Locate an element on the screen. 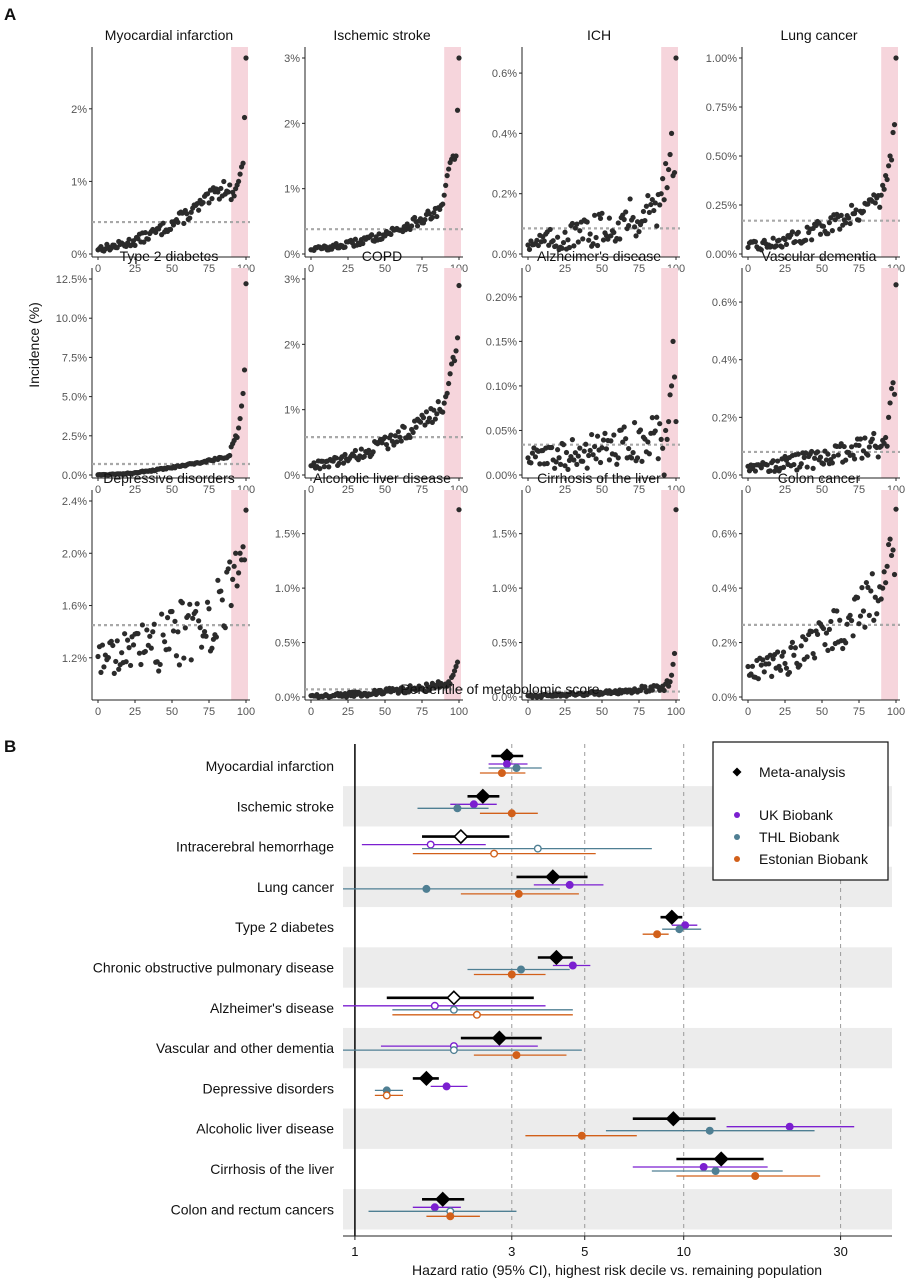  y-tick-label: 0.6% is located at coordinates (724, 535).